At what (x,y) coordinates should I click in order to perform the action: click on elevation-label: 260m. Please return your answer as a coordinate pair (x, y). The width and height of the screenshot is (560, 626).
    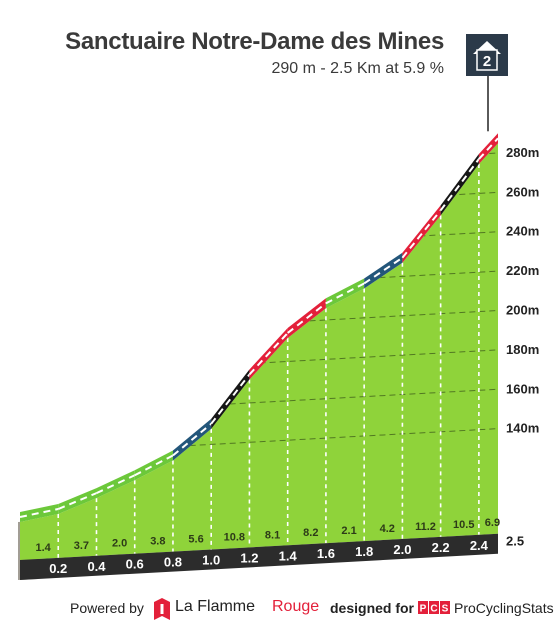
    Looking at the image, I should click on (522, 191).